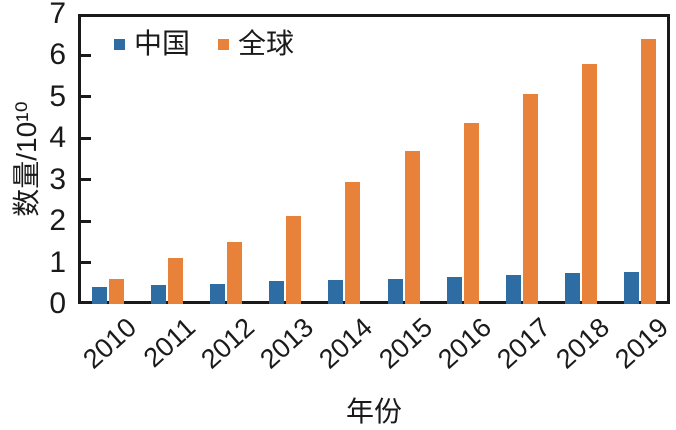 This screenshot has width=676, height=430. Describe the element at coordinates (464, 343) in the screenshot. I see `x-tick-label-2016: 2016` at that location.